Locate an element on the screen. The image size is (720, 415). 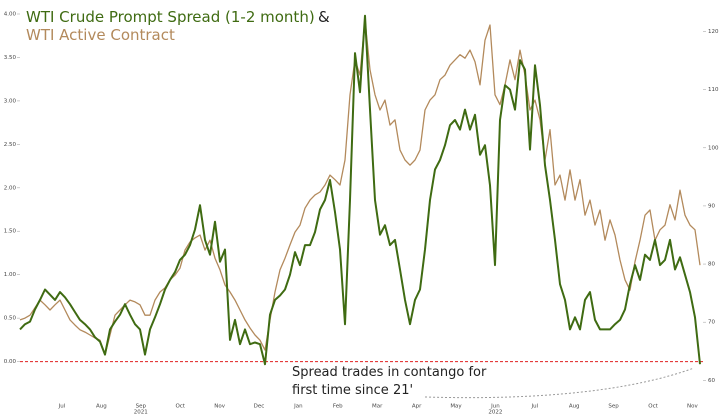
annotation-line: Spread trades in contango for is located at coordinates (389, 372).